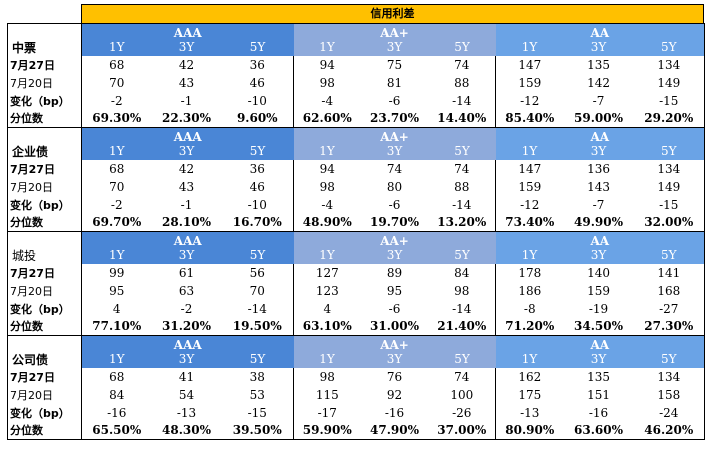 The image size is (708, 474). I want to click on table-cell: -7, so click(598, 100).